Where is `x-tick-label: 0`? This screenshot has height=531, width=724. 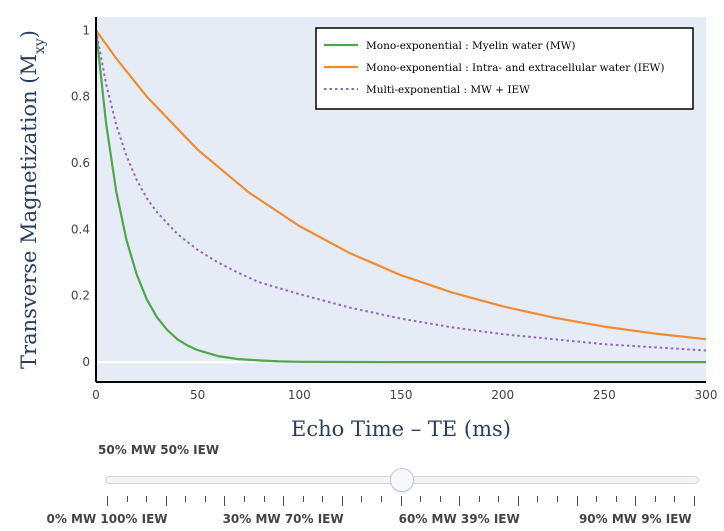 x-tick-label: 0 is located at coordinates (96, 395).